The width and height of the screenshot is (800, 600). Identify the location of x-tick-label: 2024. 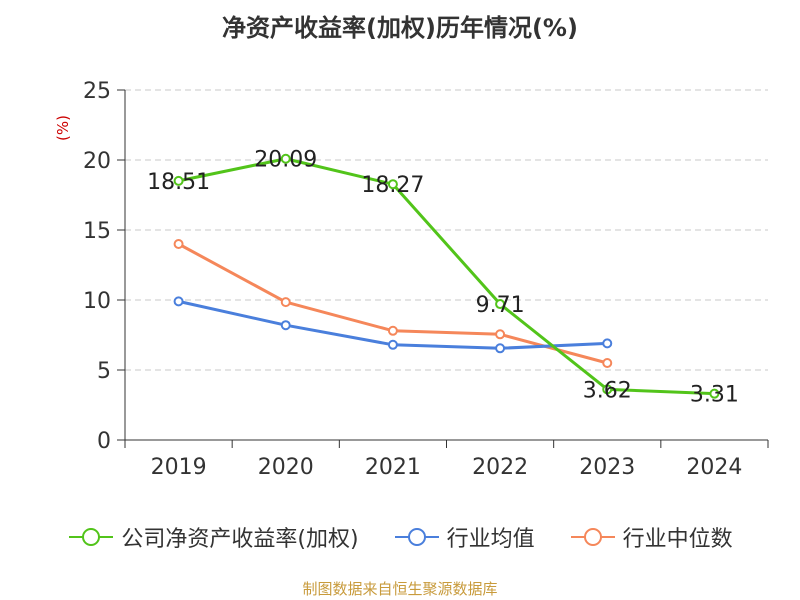
(714, 467).